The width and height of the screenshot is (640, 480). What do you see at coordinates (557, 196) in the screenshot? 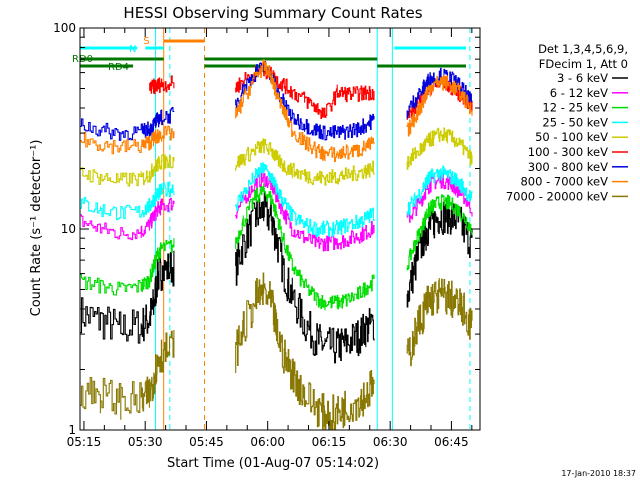
I see `legend-entry-label: 7000 - 20000 keV` at bounding box center [557, 196].